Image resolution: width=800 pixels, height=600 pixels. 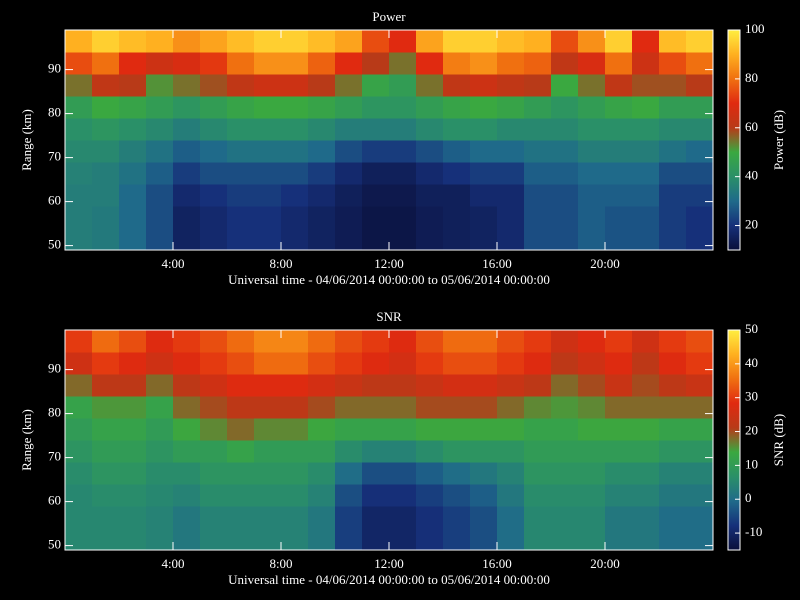 I want to click on y-tick-label: 60, so click(x=54, y=200).